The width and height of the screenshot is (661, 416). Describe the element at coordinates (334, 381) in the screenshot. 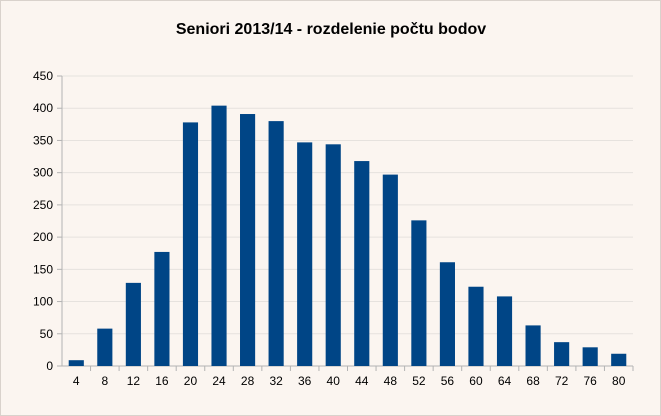

I see `x-tick-label: 40` at that location.